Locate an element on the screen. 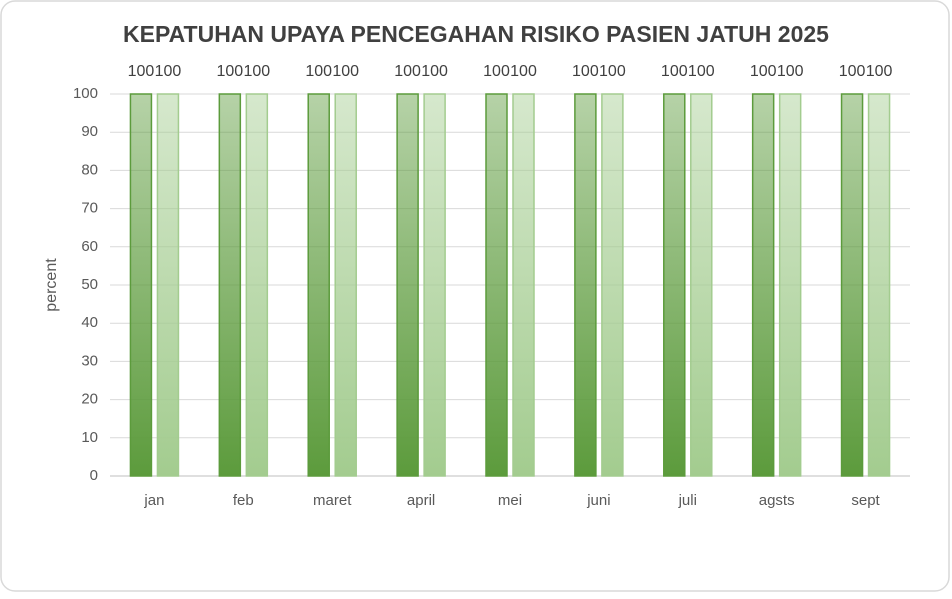 This screenshot has width=952, height=599. x-tick-label: maret is located at coordinates (332, 500).